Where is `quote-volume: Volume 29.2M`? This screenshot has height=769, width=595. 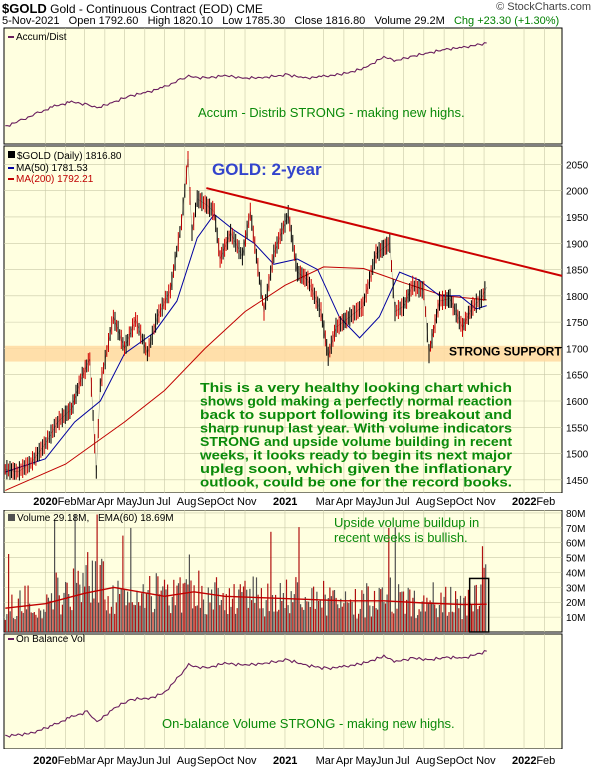 quote-volume: Volume 29.2M is located at coordinates (409, 21).